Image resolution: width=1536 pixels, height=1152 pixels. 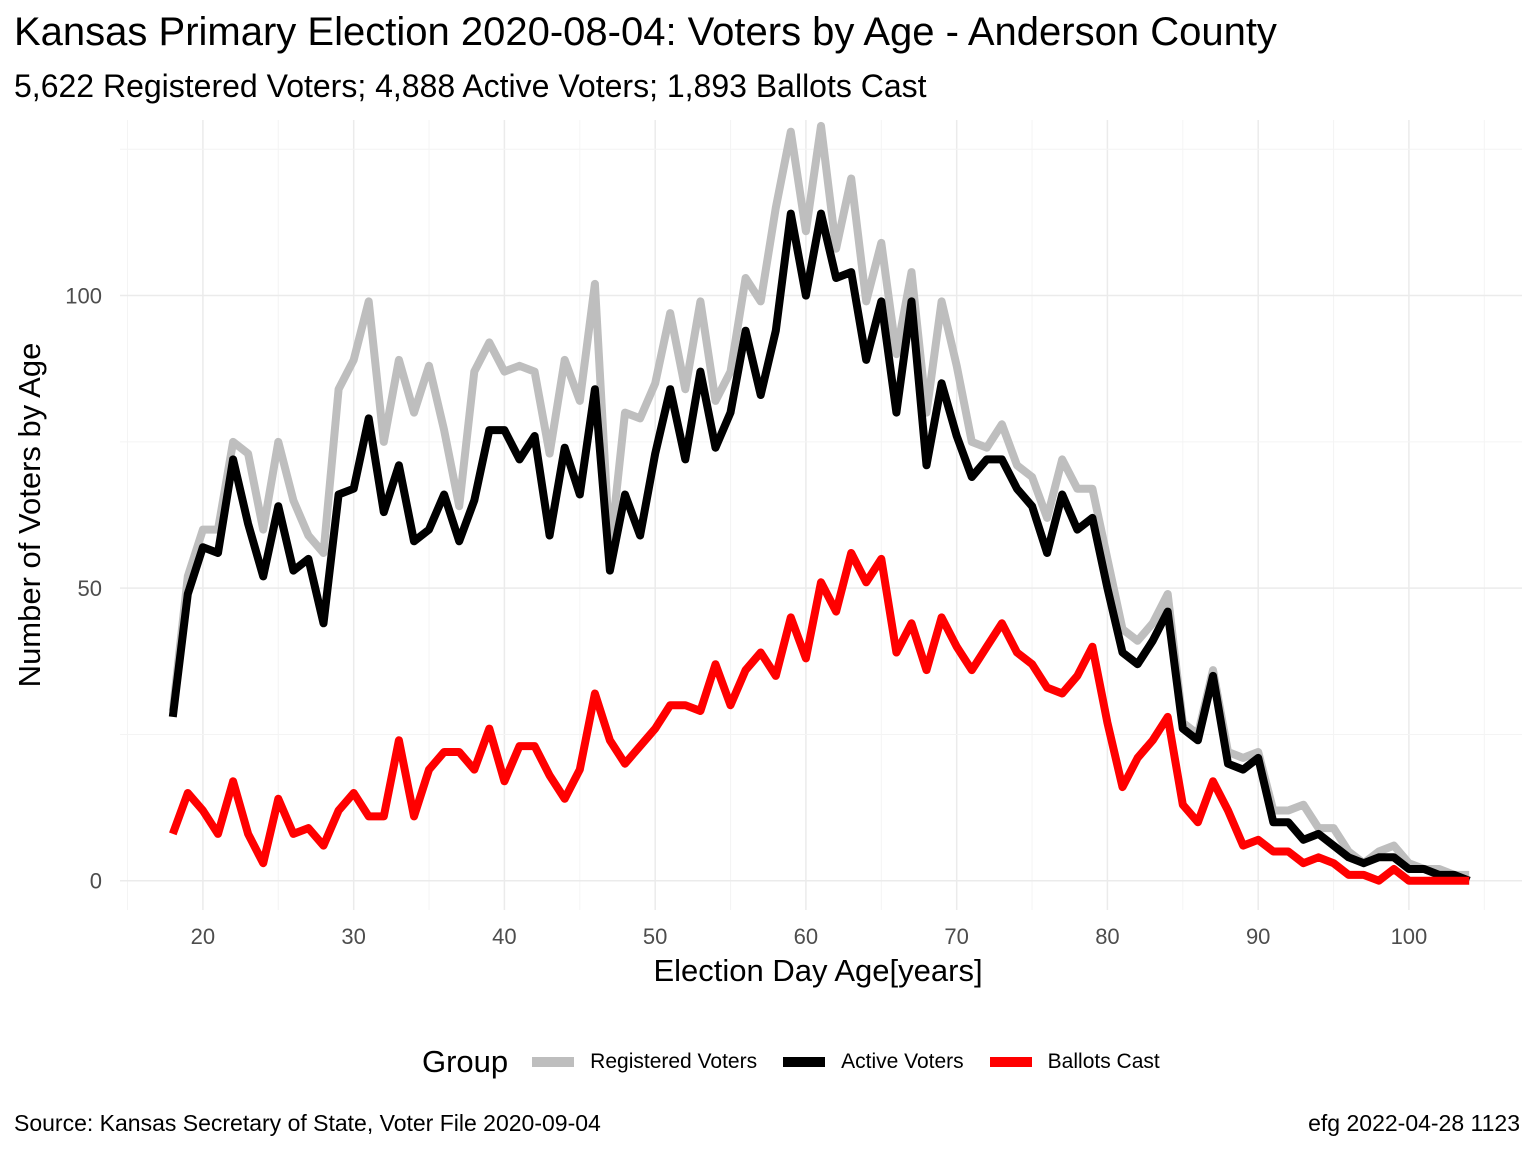 What do you see at coordinates (1414, 1123) in the screenshot?
I see `credit-note: efg 2022-04-28 1123` at bounding box center [1414, 1123].